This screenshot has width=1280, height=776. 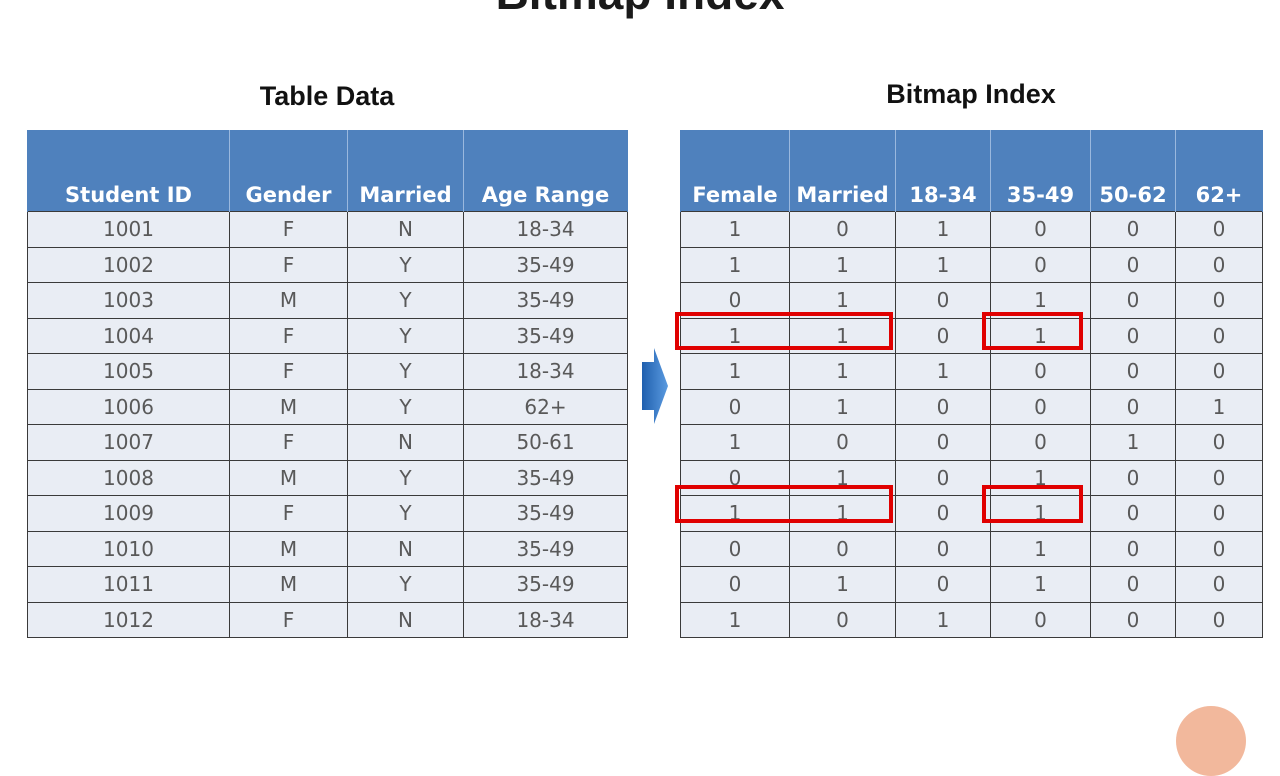 I want to click on table-row: 1010 M N 35-49, so click(x=327, y=548).